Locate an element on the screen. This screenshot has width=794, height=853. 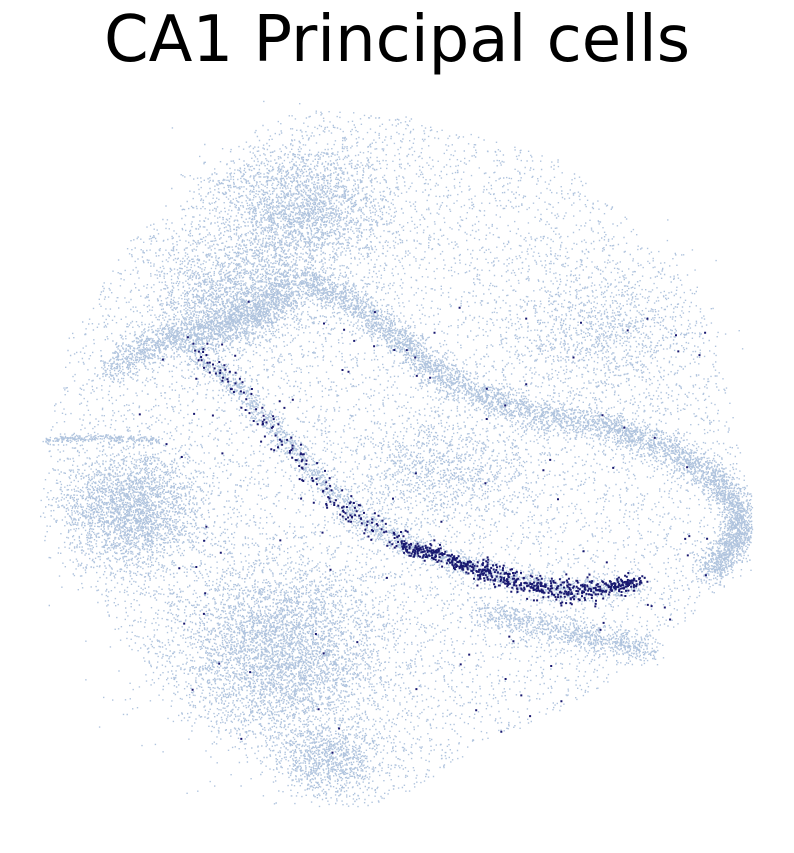
chart-title: CA1 Principal cells is located at coordinates (397, 40).